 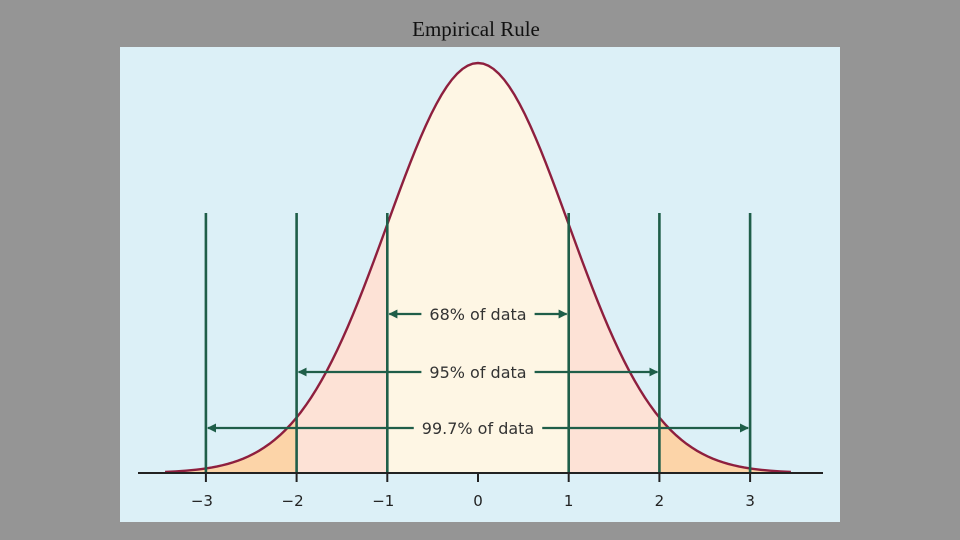 I want to click on fill-right-tail, so click(x=725, y=445).